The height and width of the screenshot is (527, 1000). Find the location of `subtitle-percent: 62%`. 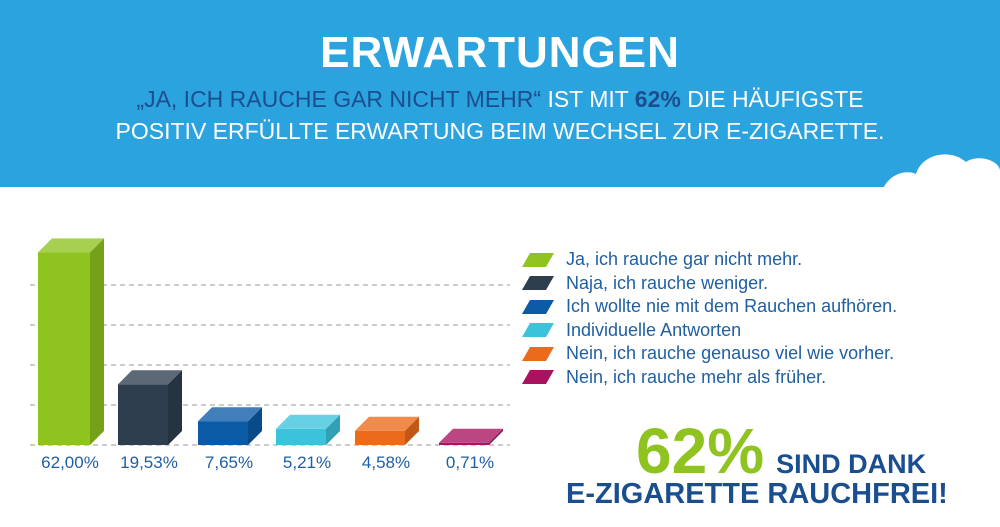

subtitle-percent: 62% is located at coordinates (657, 99).